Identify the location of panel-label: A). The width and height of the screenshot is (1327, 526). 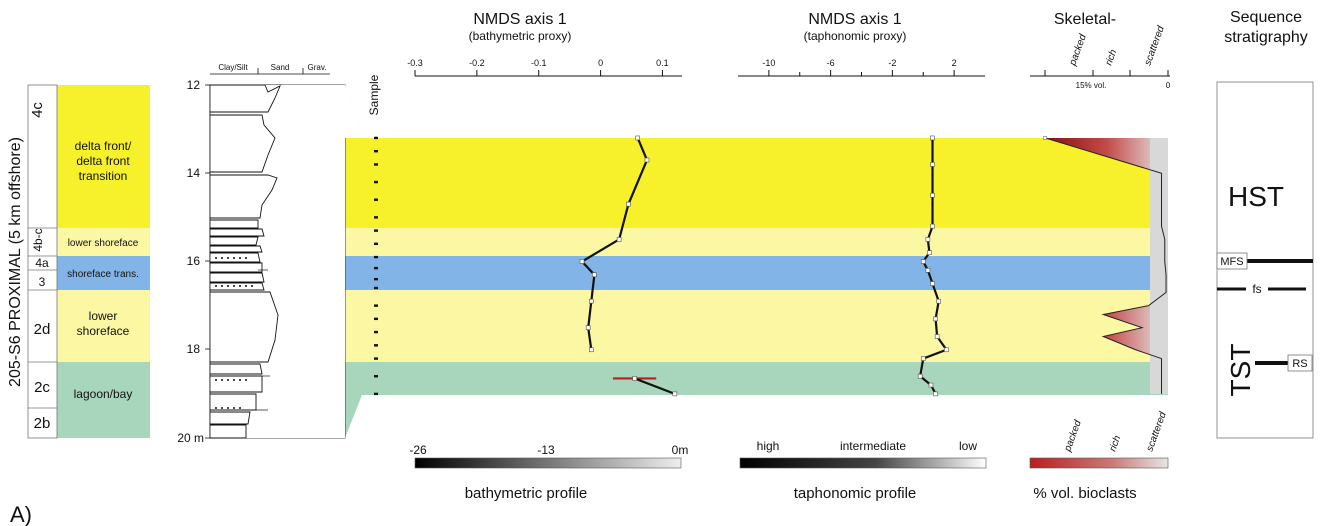
(21, 514).